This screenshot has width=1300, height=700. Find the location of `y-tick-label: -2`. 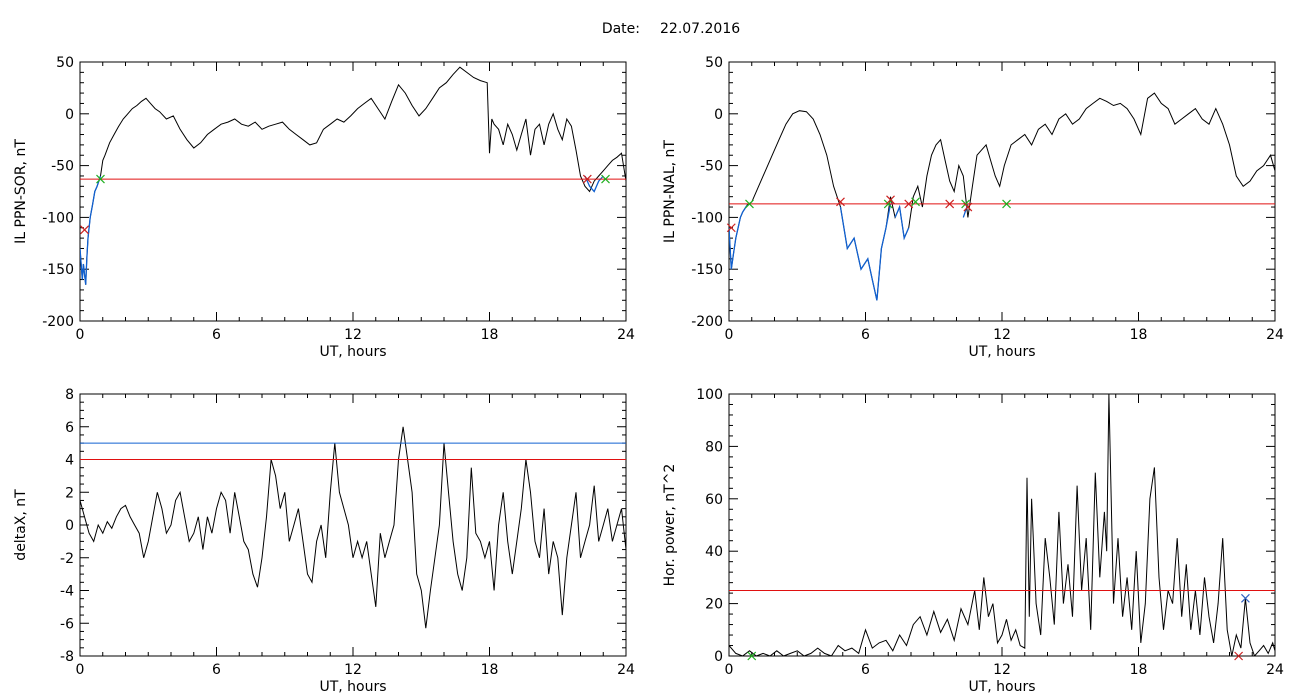

y-tick-label: -2 is located at coordinates (67, 559).